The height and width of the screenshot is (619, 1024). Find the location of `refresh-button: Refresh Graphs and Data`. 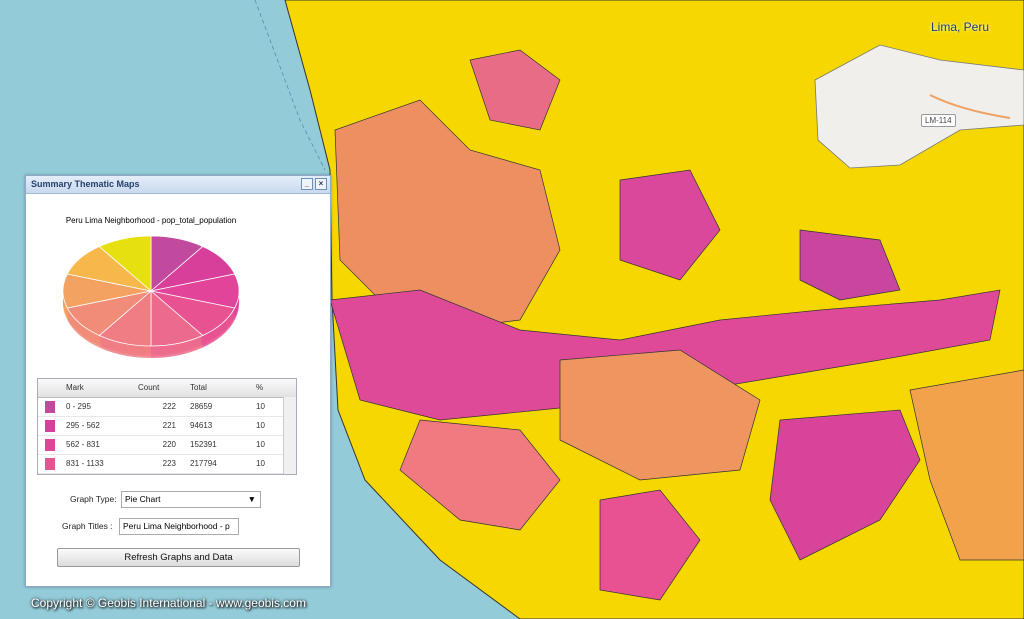

refresh-button: Refresh Graphs and Data is located at coordinates (178, 557).